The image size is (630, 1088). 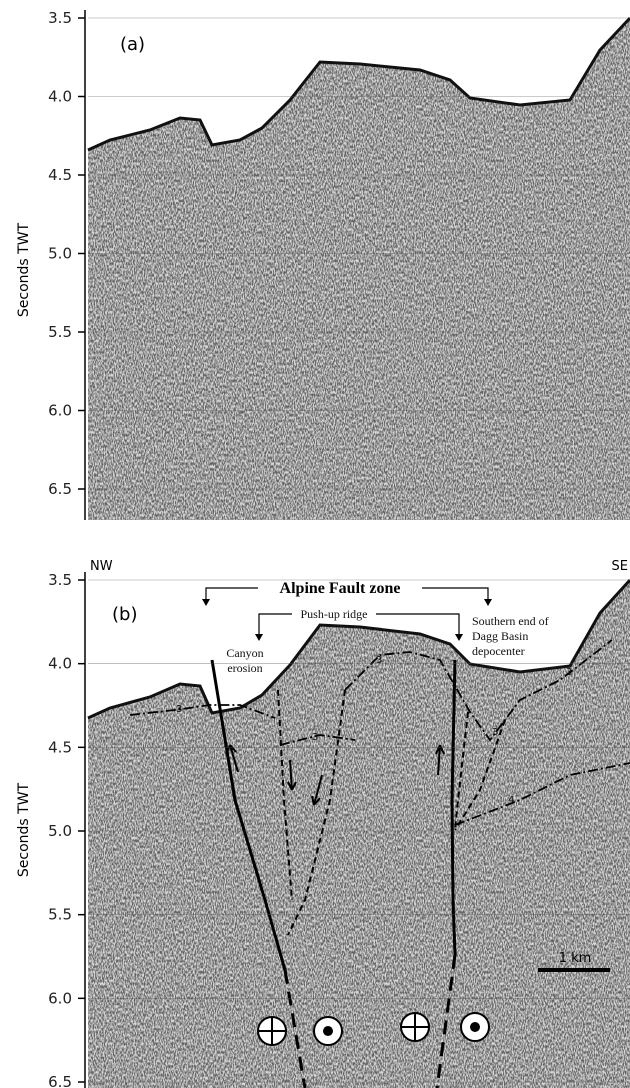 I want to click on fault-zone-label: Alpine Fault zone, so click(x=340, y=588).